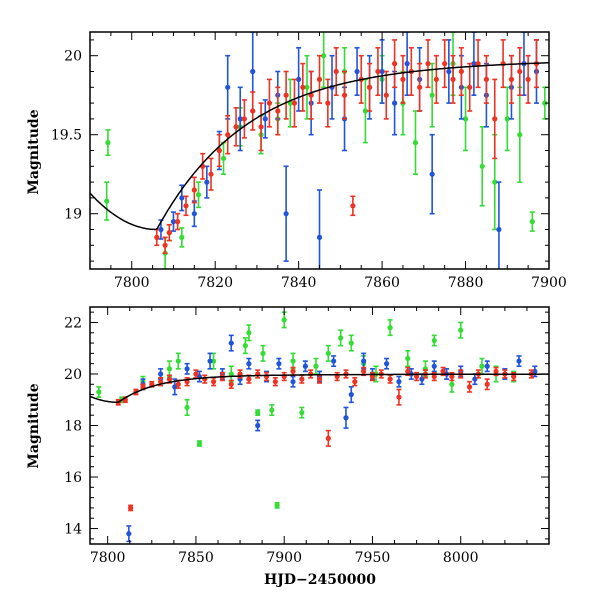  Describe the element at coordinates (382, 283) in the screenshot. I see `top-x-tick-label: 7860` at that location.